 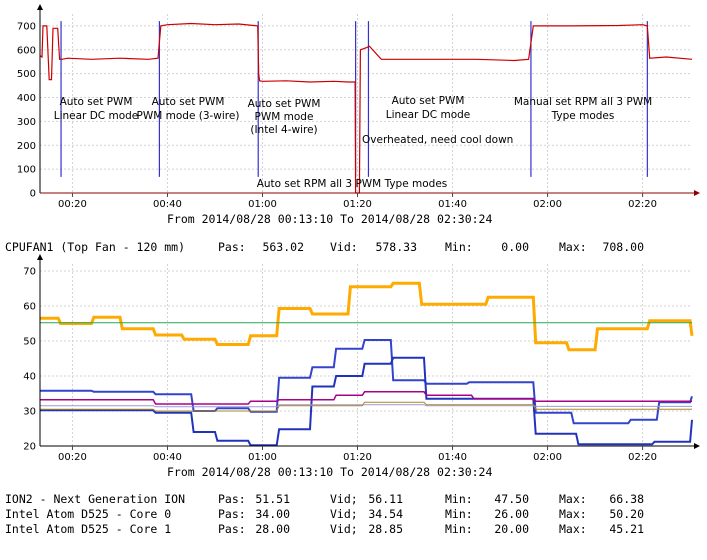 What do you see at coordinates (188, 116) in the screenshot?
I see `annotation-text: PWM mode (3-wire)` at bounding box center [188, 116].